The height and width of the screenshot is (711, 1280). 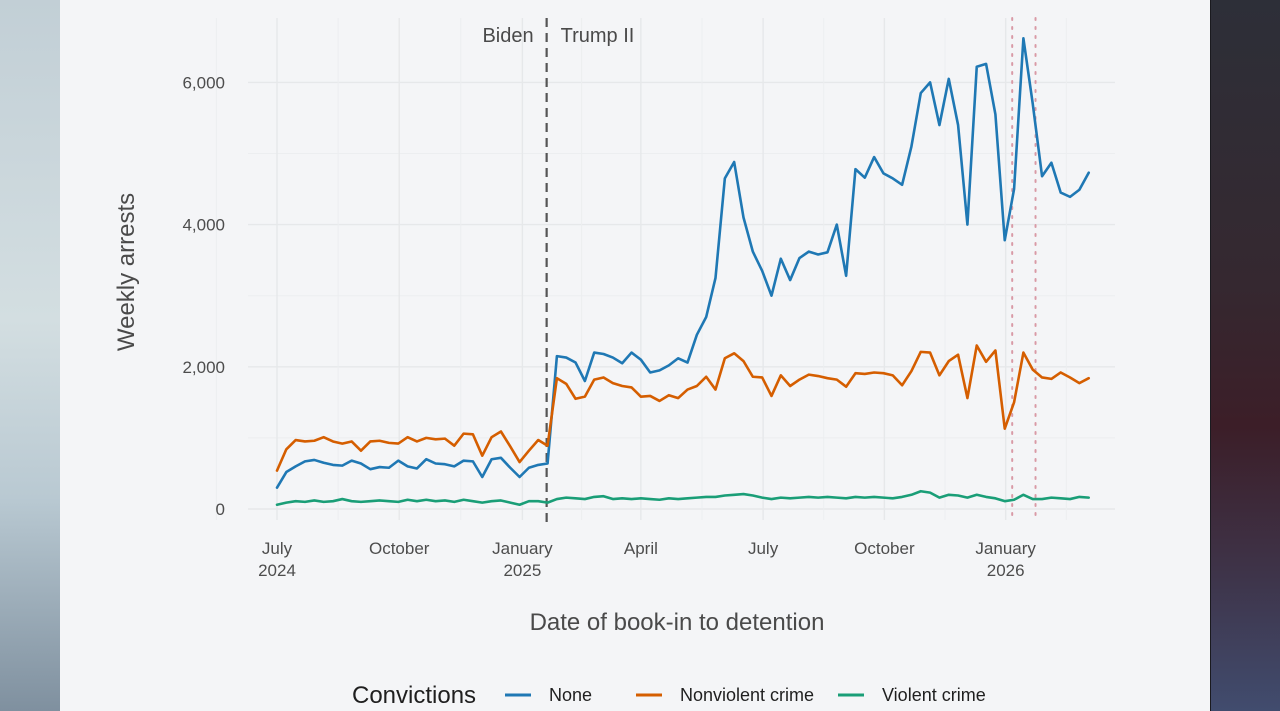 I want to click on series-line-violent-crime, so click(x=683, y=498).